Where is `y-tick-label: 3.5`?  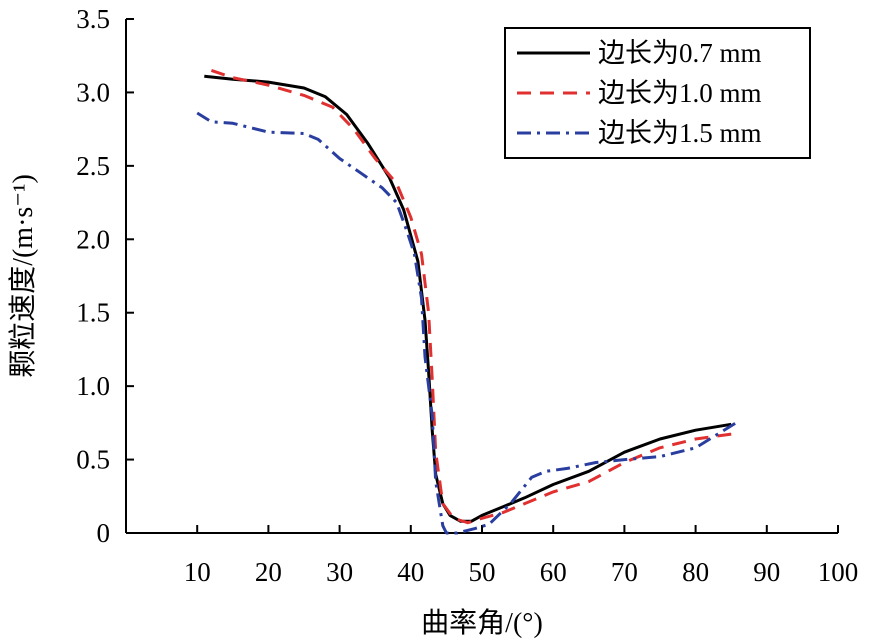 y-tick-label: 3.5 is located at coordinates (93, 19).